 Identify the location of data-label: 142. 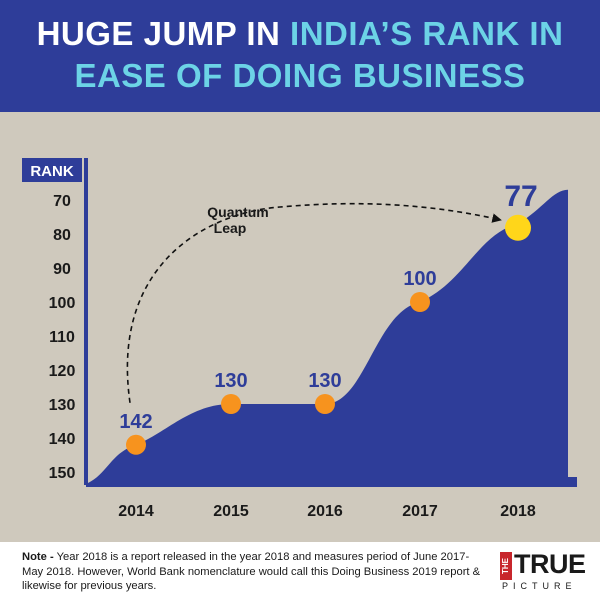
(135, 422).